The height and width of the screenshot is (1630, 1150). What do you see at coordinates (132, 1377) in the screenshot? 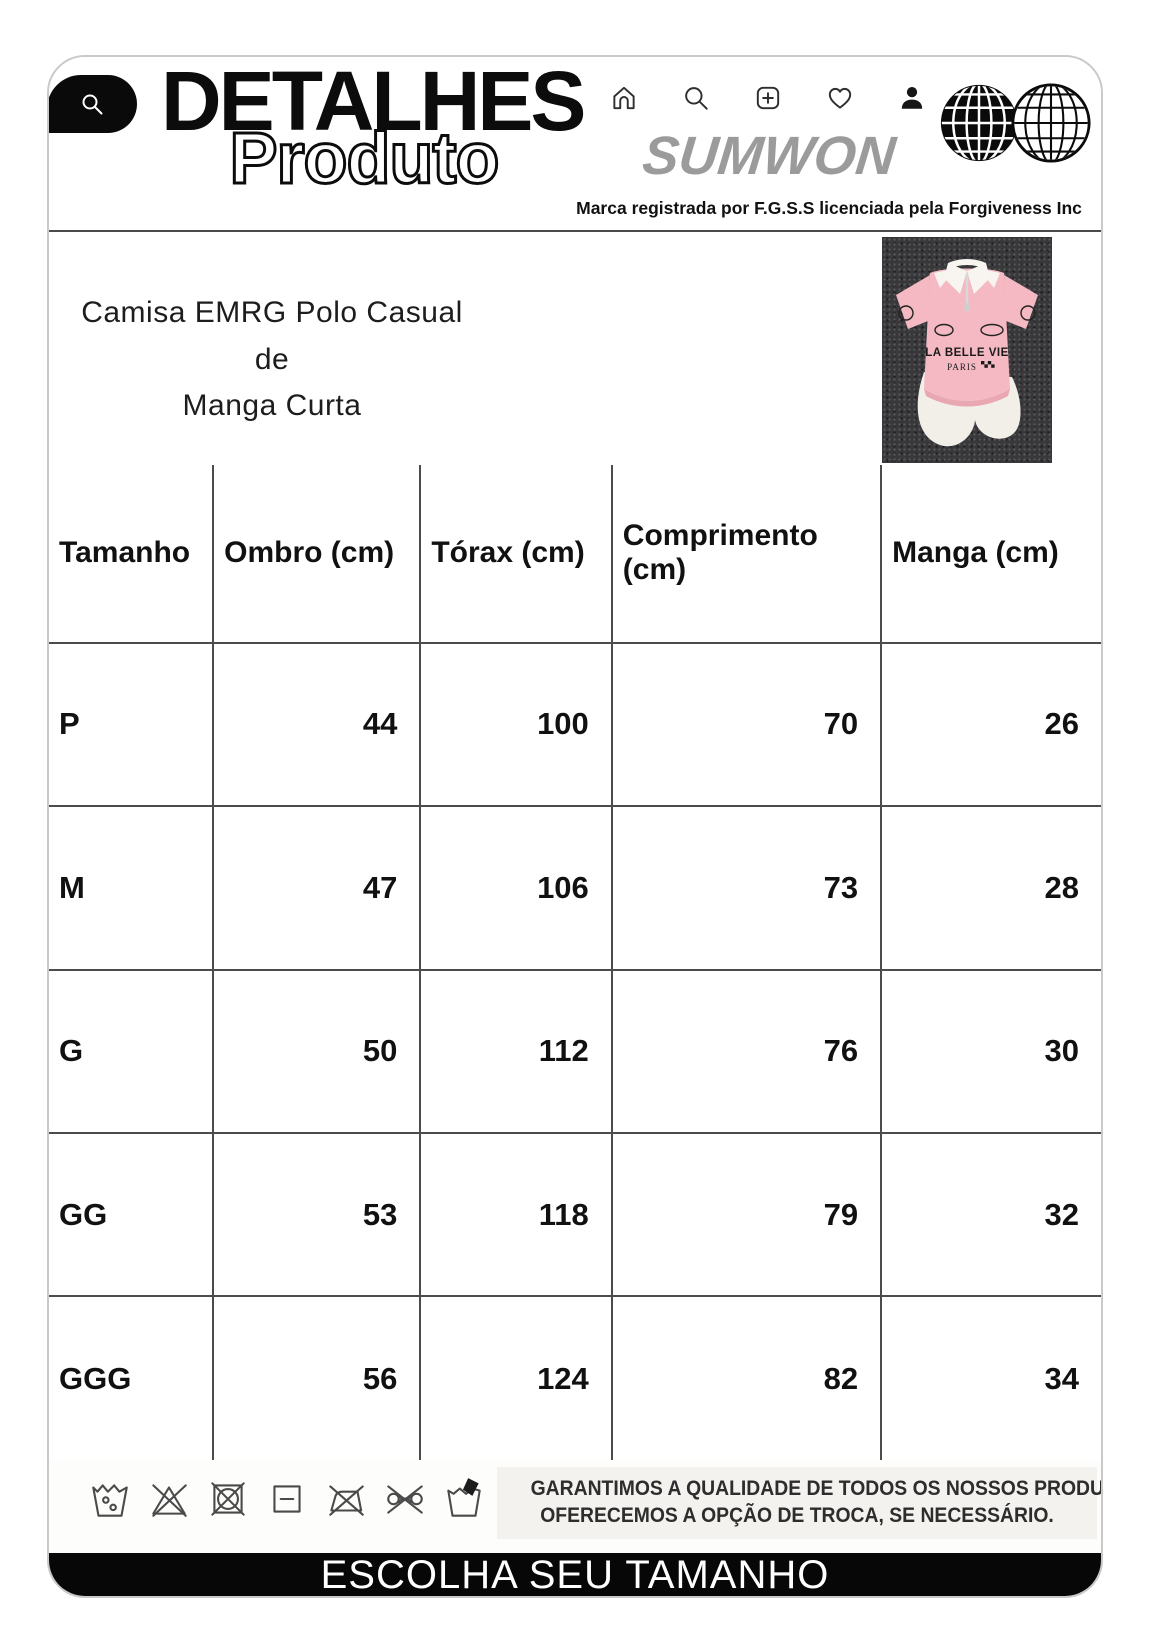
I see `size-label: GGG` at bounding box center [132, 1377].